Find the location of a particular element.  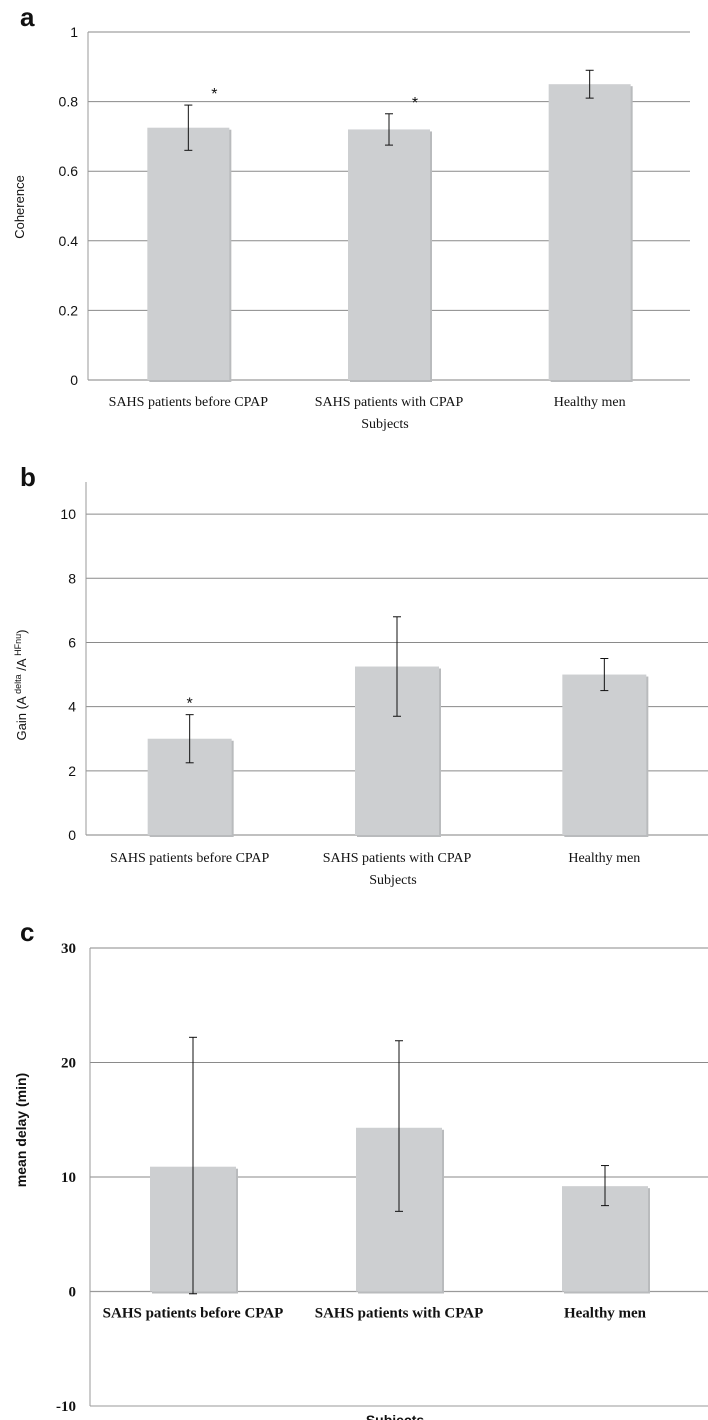

panel-letter-a: a is located at coordinates (27, 17).